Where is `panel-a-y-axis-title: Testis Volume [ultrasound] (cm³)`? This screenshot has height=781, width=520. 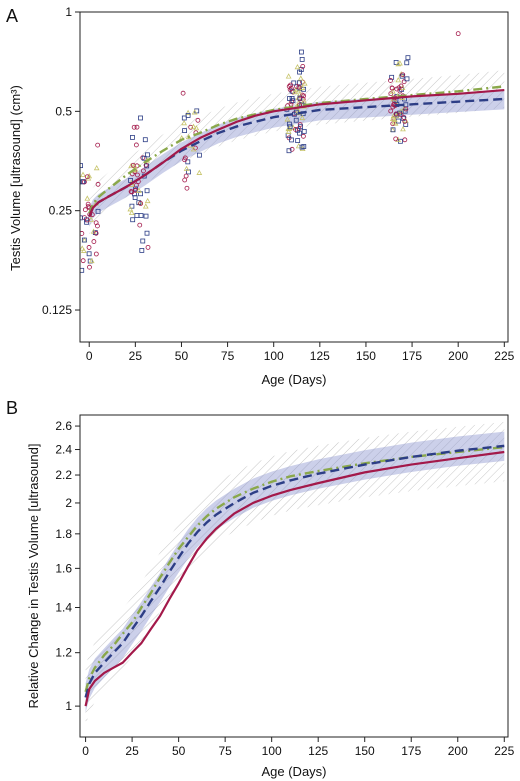
panel-a-y-axis-title: Testis Volume [ultrasound] (cm³) is located at coordinates (15, 178).